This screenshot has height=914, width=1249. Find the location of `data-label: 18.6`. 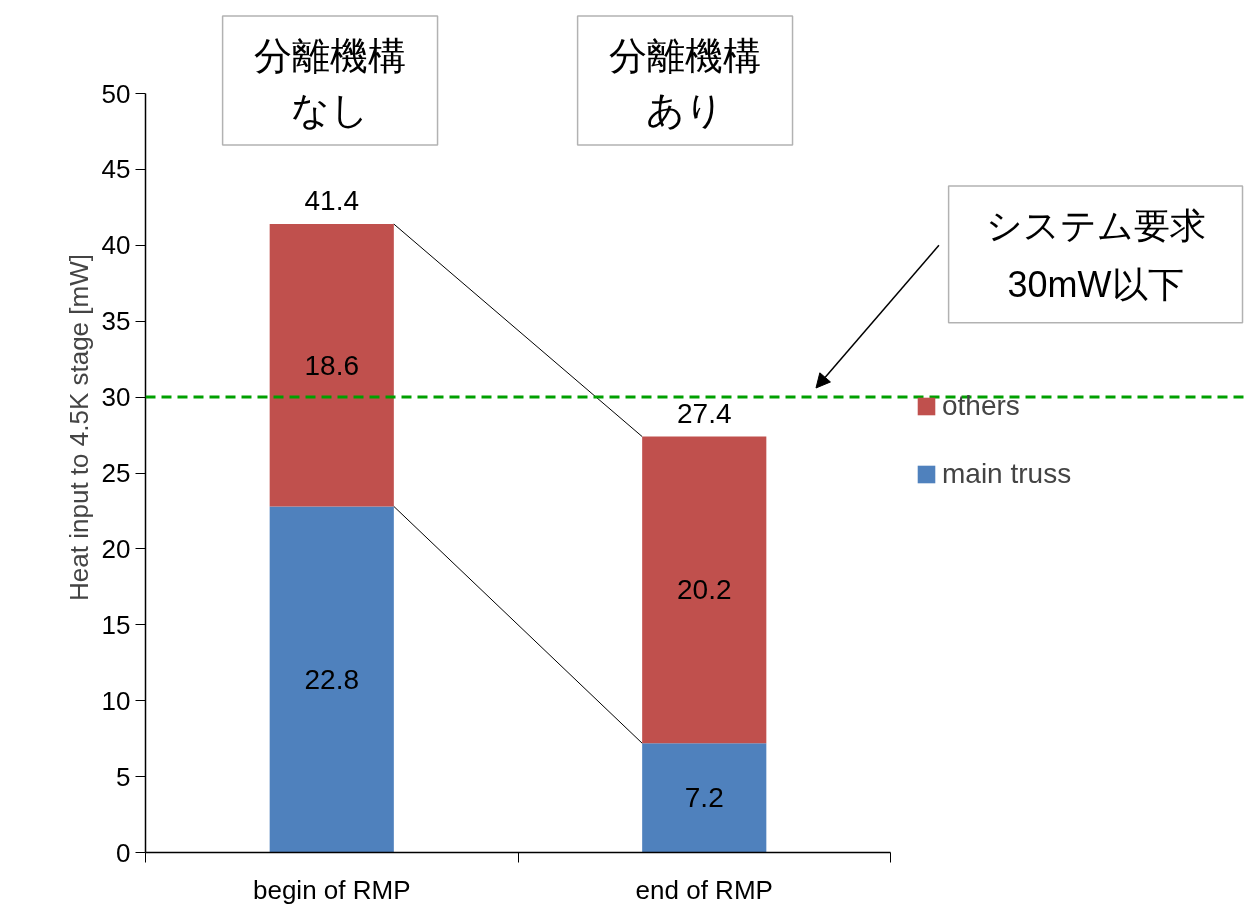

data-label: 18.6 is located at coordinates (331, 365).